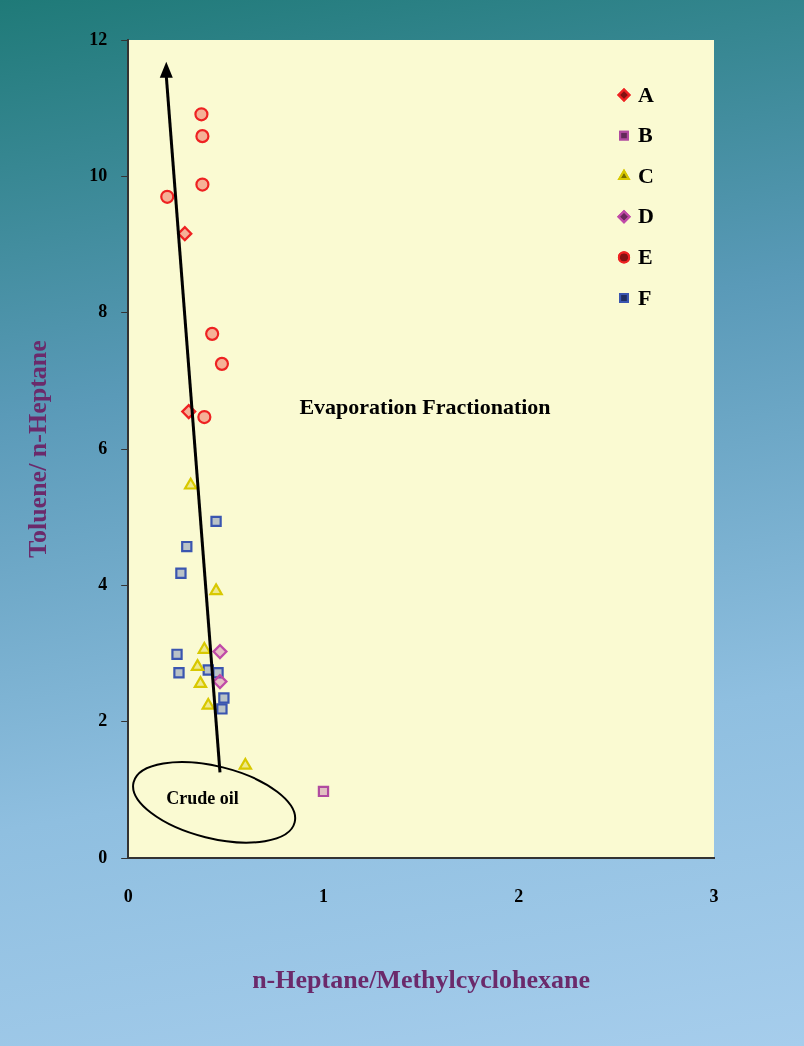 This screenshot has width=804, height=1046. What do you see at coordinates (103, 856) in the screenshot?
I see `y-tick-label: 0` at bounding box center [103, 856].